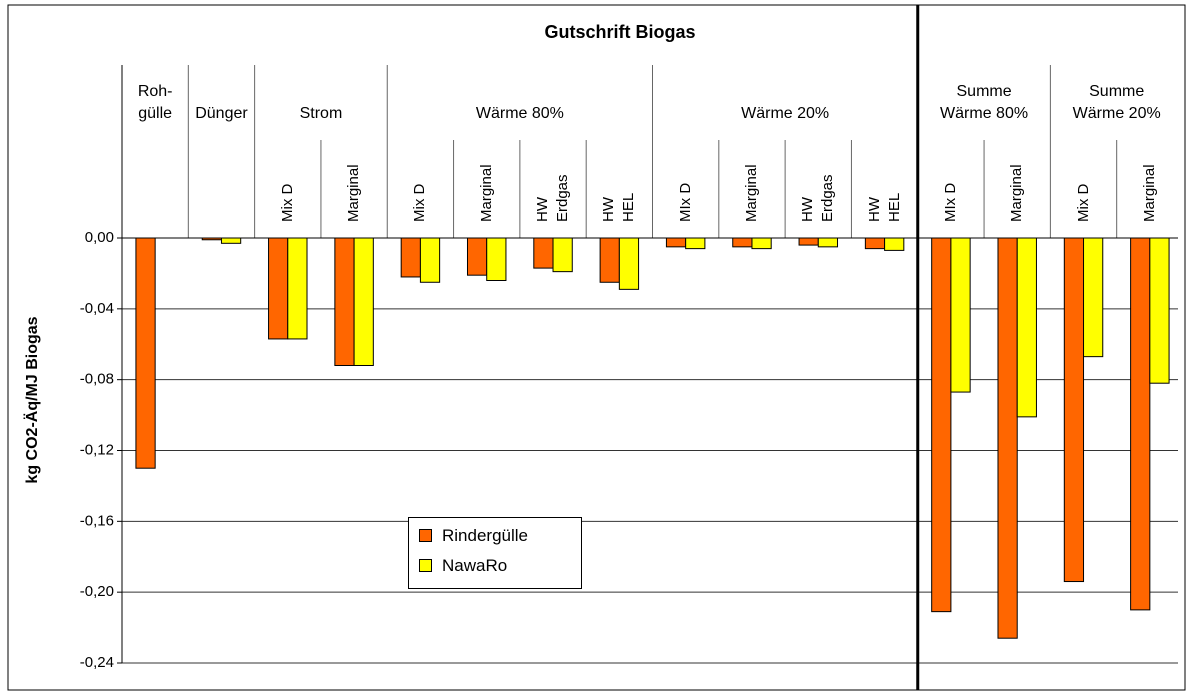 Image resolution: width=1194 pixels, height=695 pixels. I want to click on chart-title: Gutschrift Biogas, so click(619, 32).